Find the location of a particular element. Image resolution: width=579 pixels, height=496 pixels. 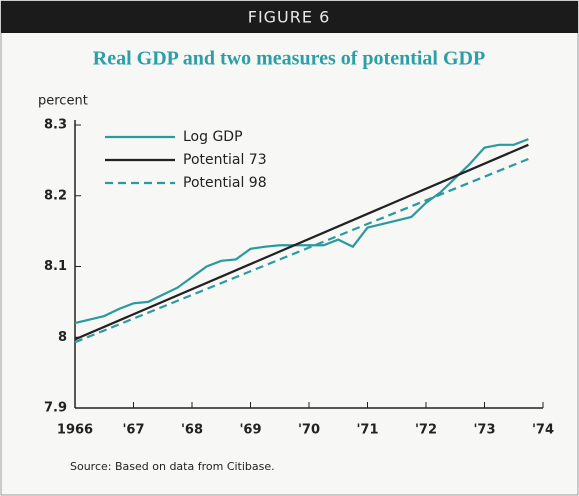

x-tick-label: '69 is located at coordinates (250, 430).